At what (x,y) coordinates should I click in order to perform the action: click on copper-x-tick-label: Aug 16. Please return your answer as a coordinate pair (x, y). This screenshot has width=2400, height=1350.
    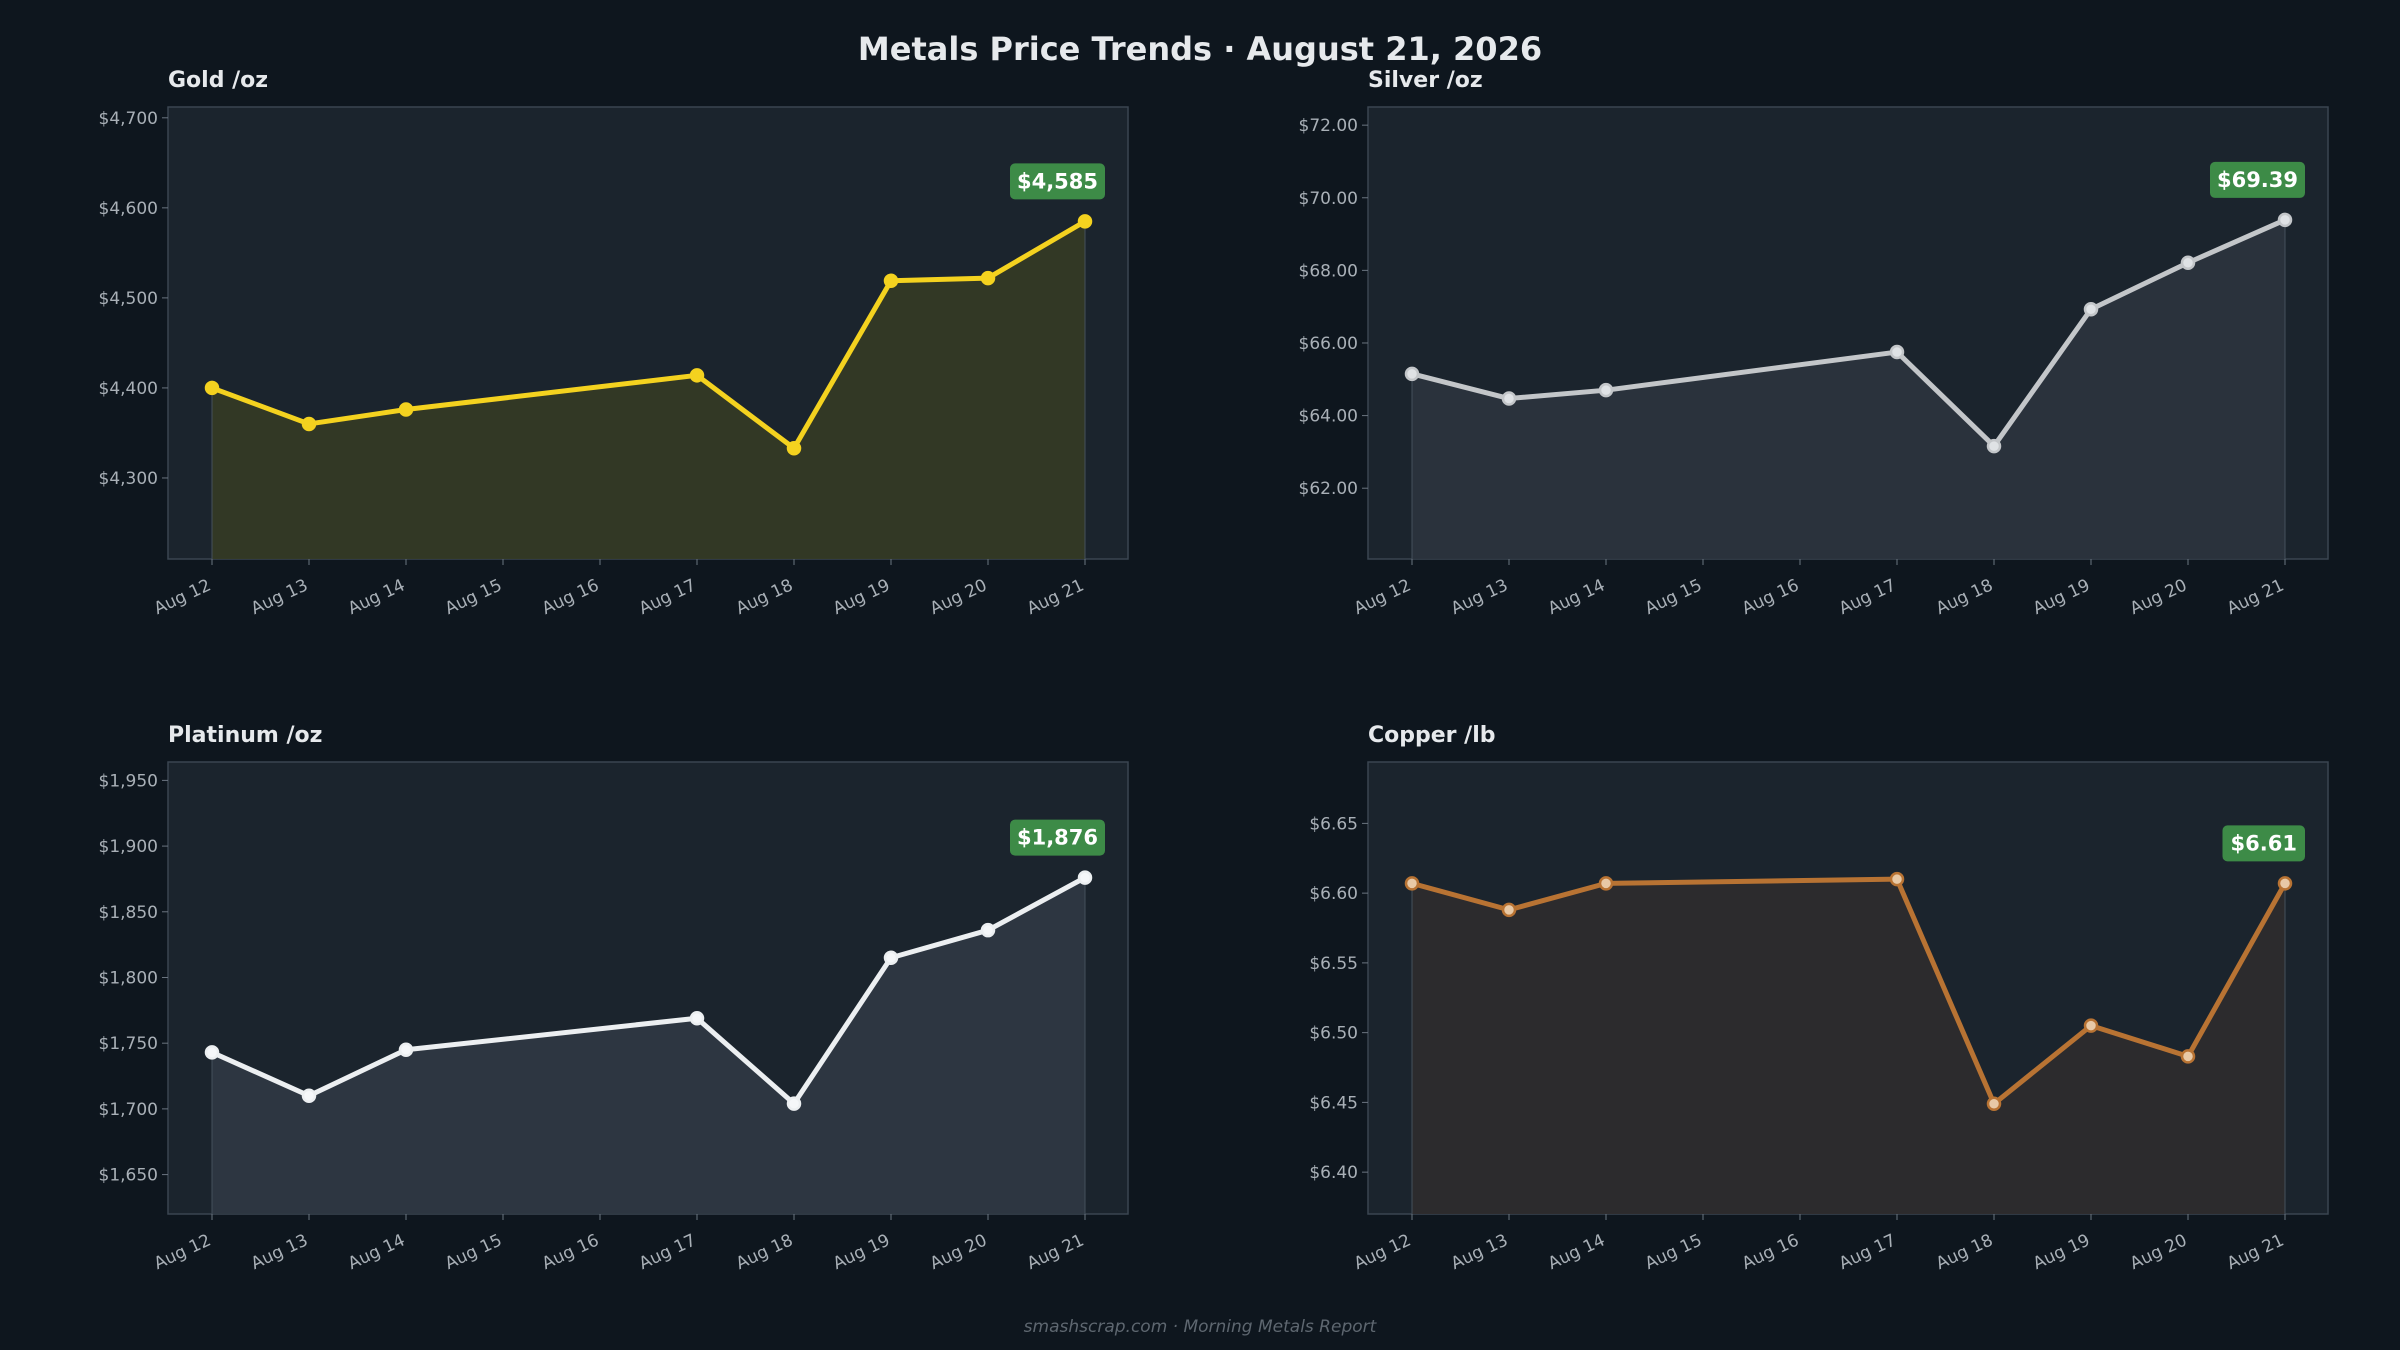
    Looking at the image, I should click on (1770, 1252).